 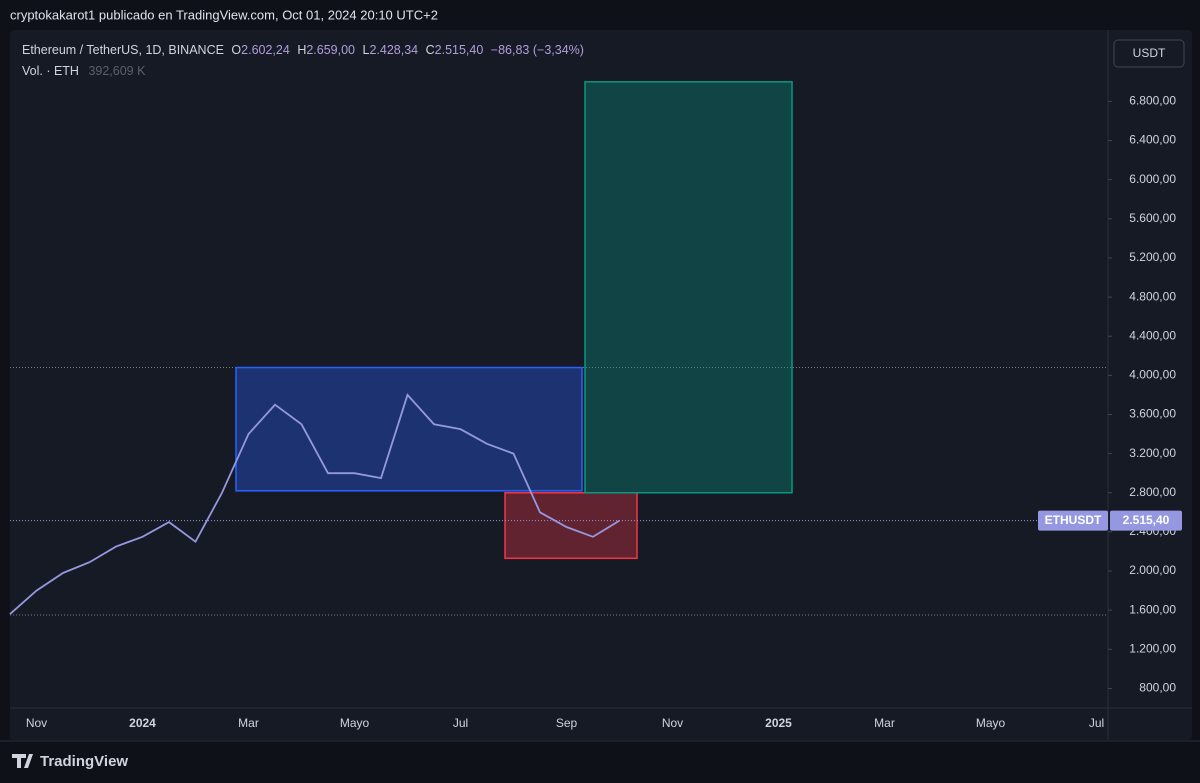 What do you see at coordinates (22, 761) in the screenshot?
I see `tv-logo` at bounding box center [22, 761].